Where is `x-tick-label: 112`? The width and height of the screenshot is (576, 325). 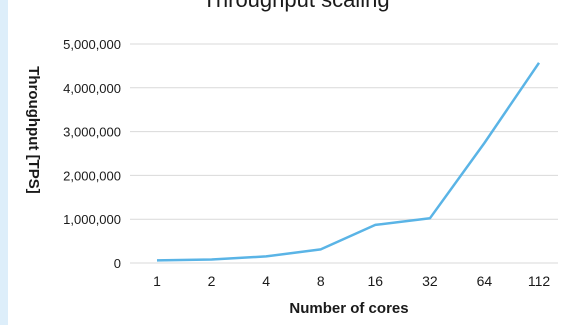
x-tick-label: 112 is located at coordinates (539, 281).